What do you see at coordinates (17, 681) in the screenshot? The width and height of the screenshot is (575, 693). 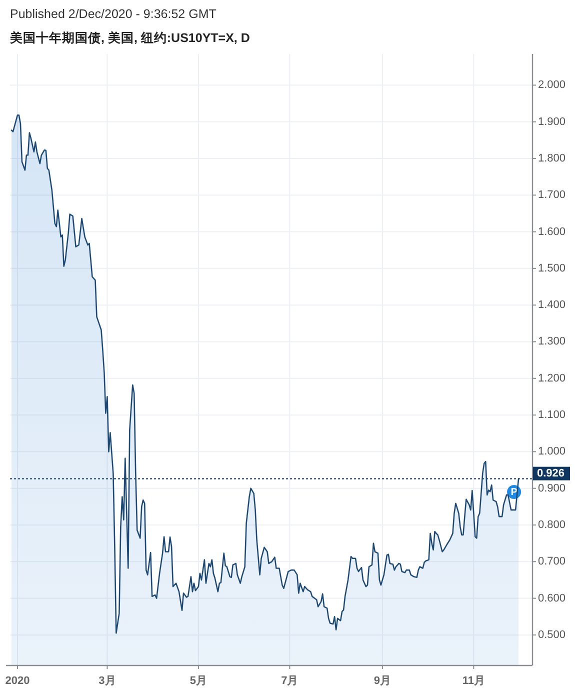 I see `x-tick-label: 2020` at bounding box center [17, 681].